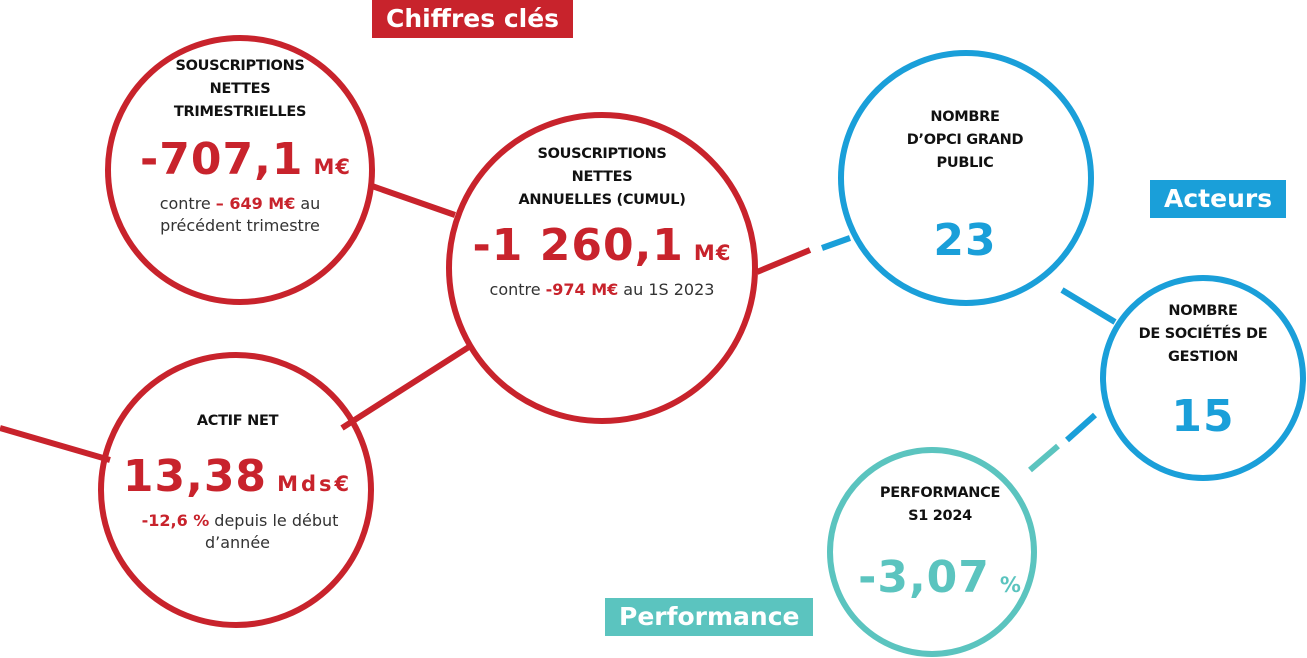  I want to click on figure-note: contre -974 M€ au 1S 2023, so click(602, 290).